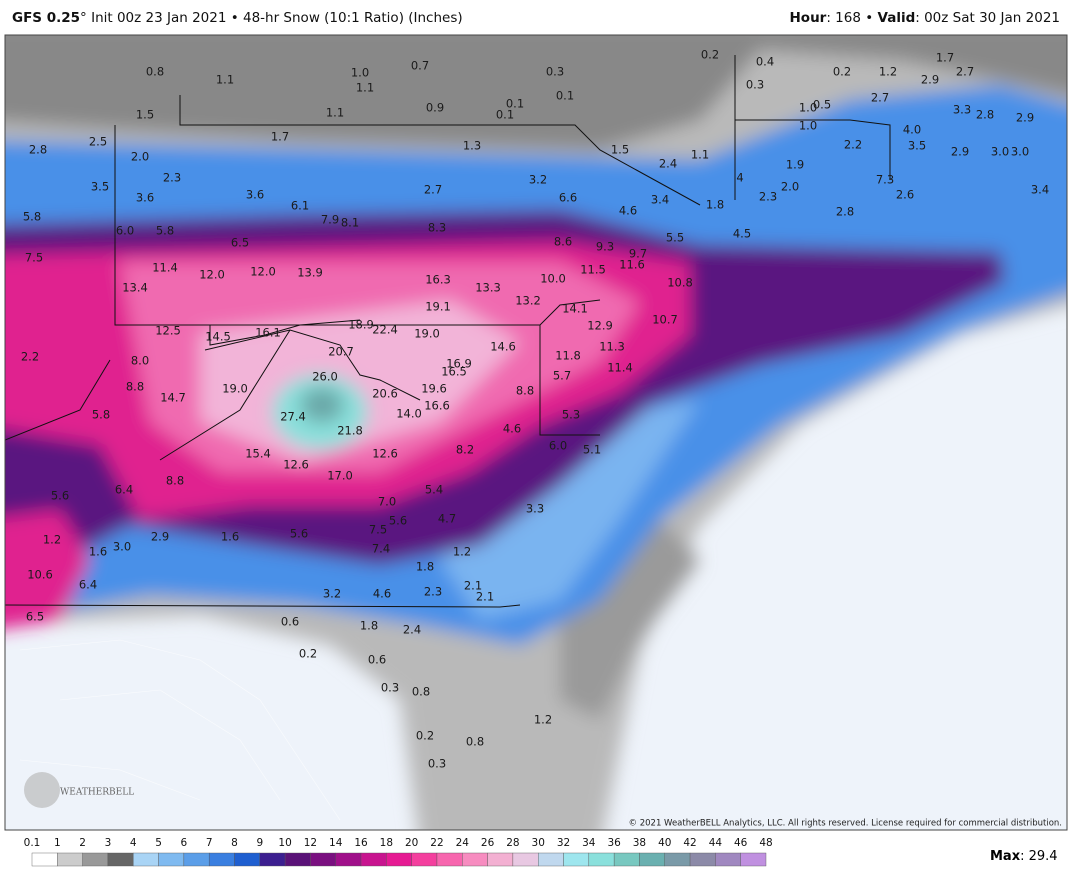 The width and height of the screenshot is (1074, 880). I want to click on snow-label: 1.3, so click(472, 146).